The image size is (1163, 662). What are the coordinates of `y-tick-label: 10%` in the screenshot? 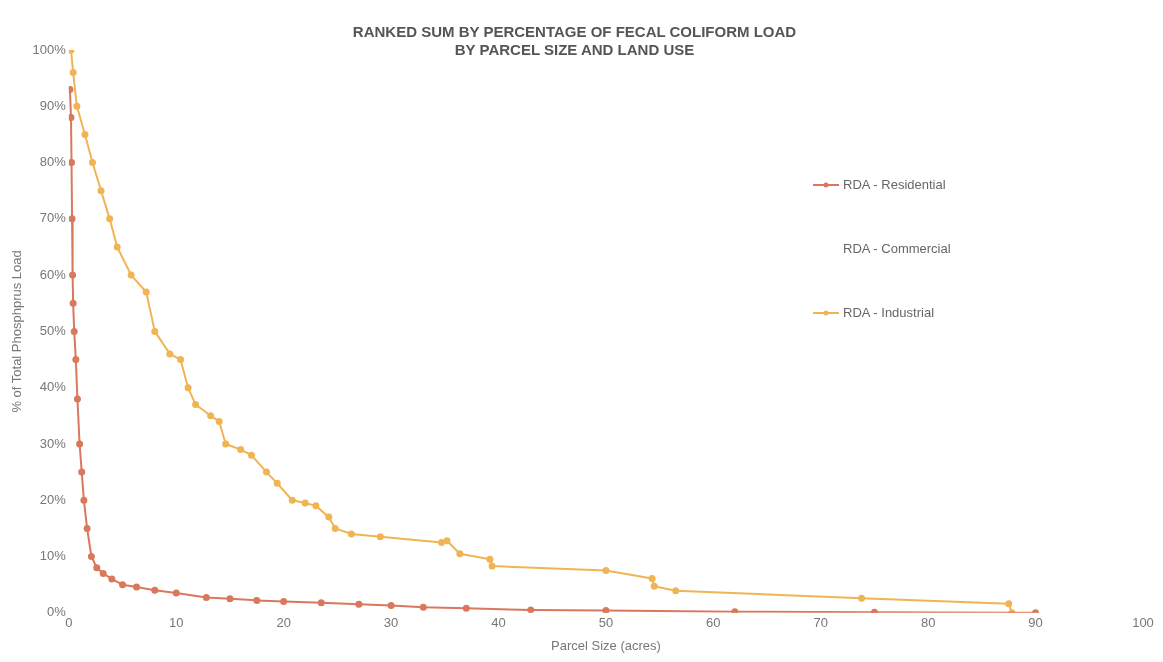 It's located at (53, 556).